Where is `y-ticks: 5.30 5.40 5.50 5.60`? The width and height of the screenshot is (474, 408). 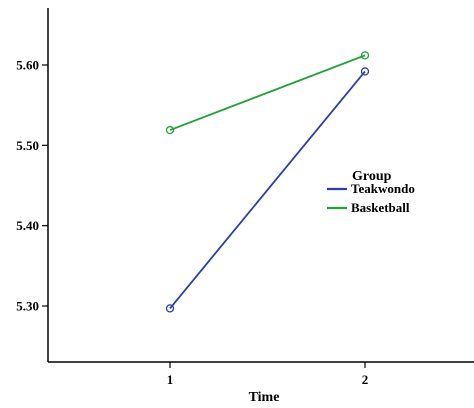 y-ticks: 5.30 5.40 5.50 5.60 is located at coordinates (32, 186).